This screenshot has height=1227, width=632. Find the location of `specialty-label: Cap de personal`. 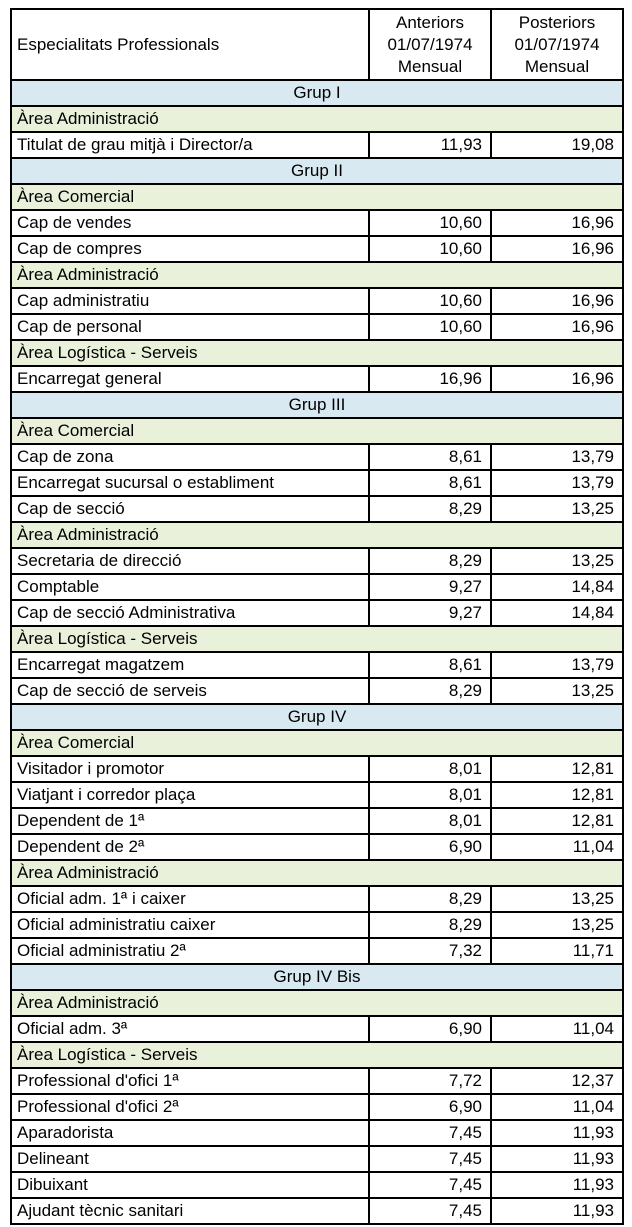

specialty-label: Cap de personal is located at coordinates (190, 327).